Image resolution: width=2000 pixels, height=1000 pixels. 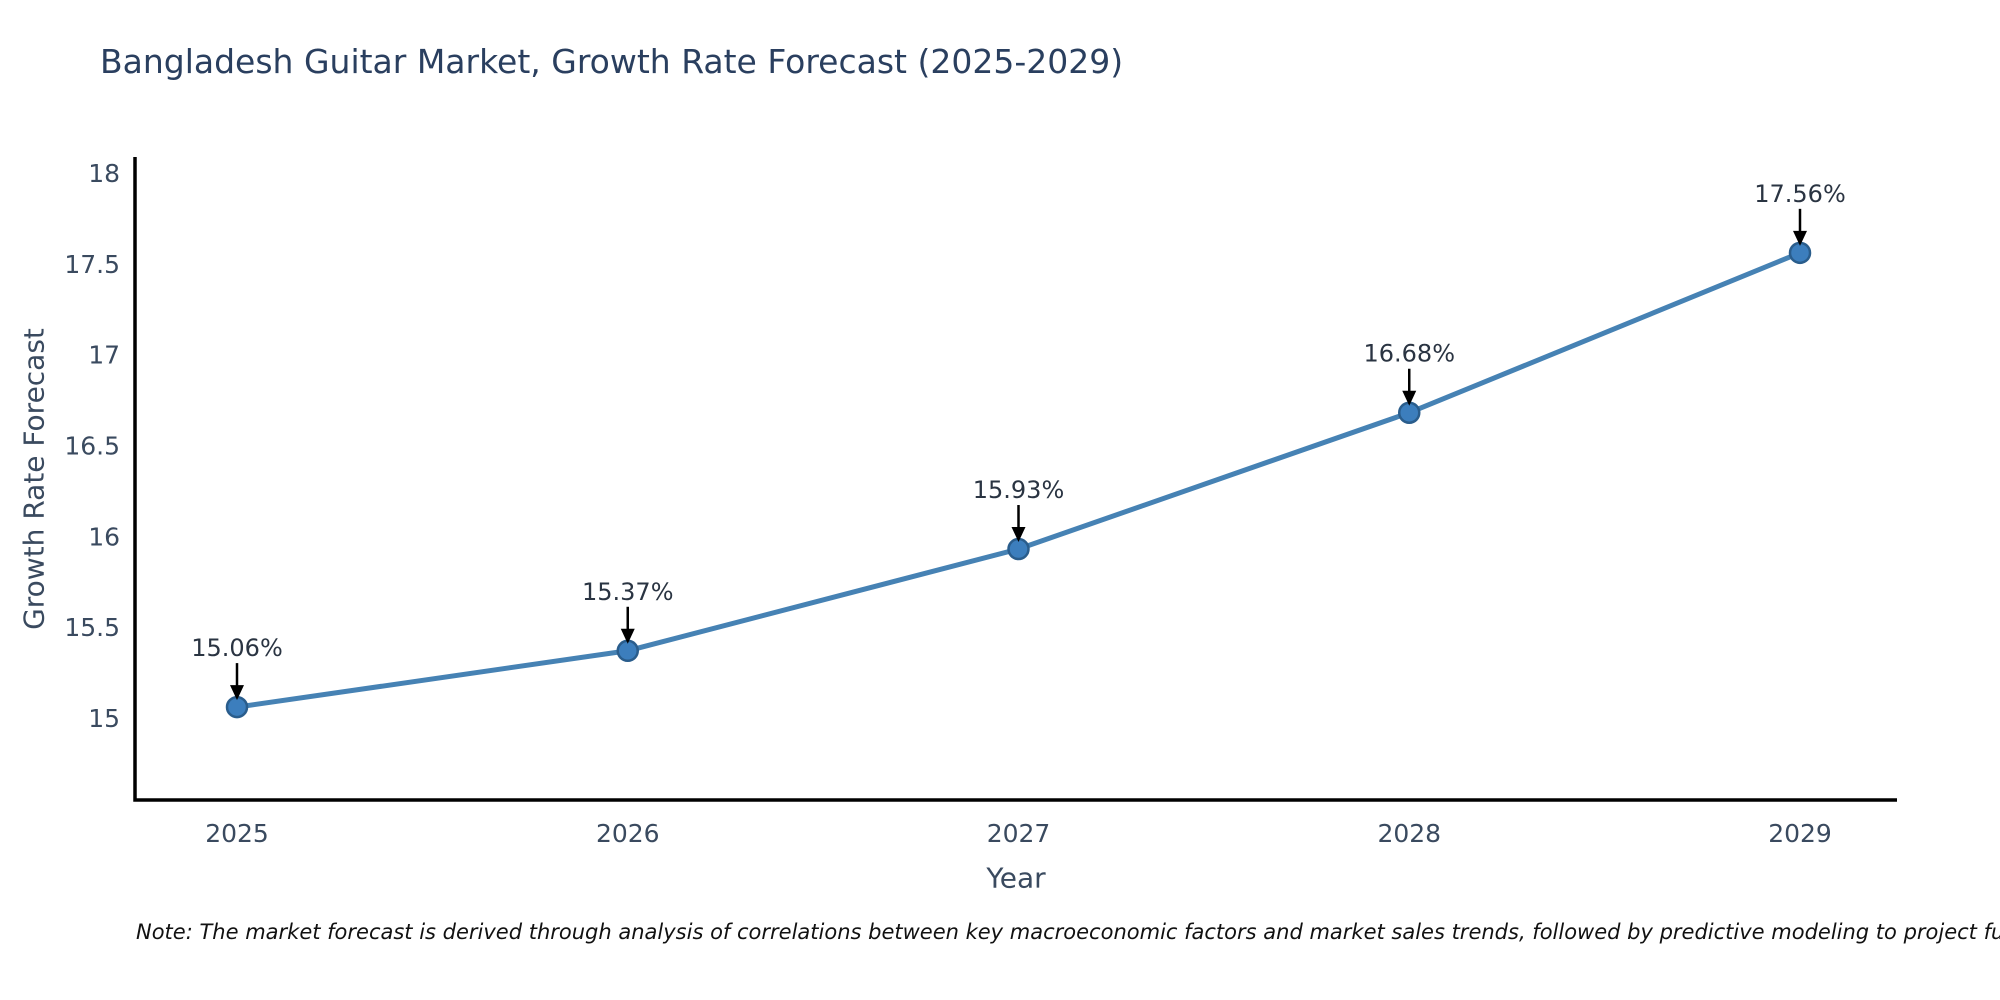 I want to click on x-tick-label: 2026, so click(x=628, y=833).